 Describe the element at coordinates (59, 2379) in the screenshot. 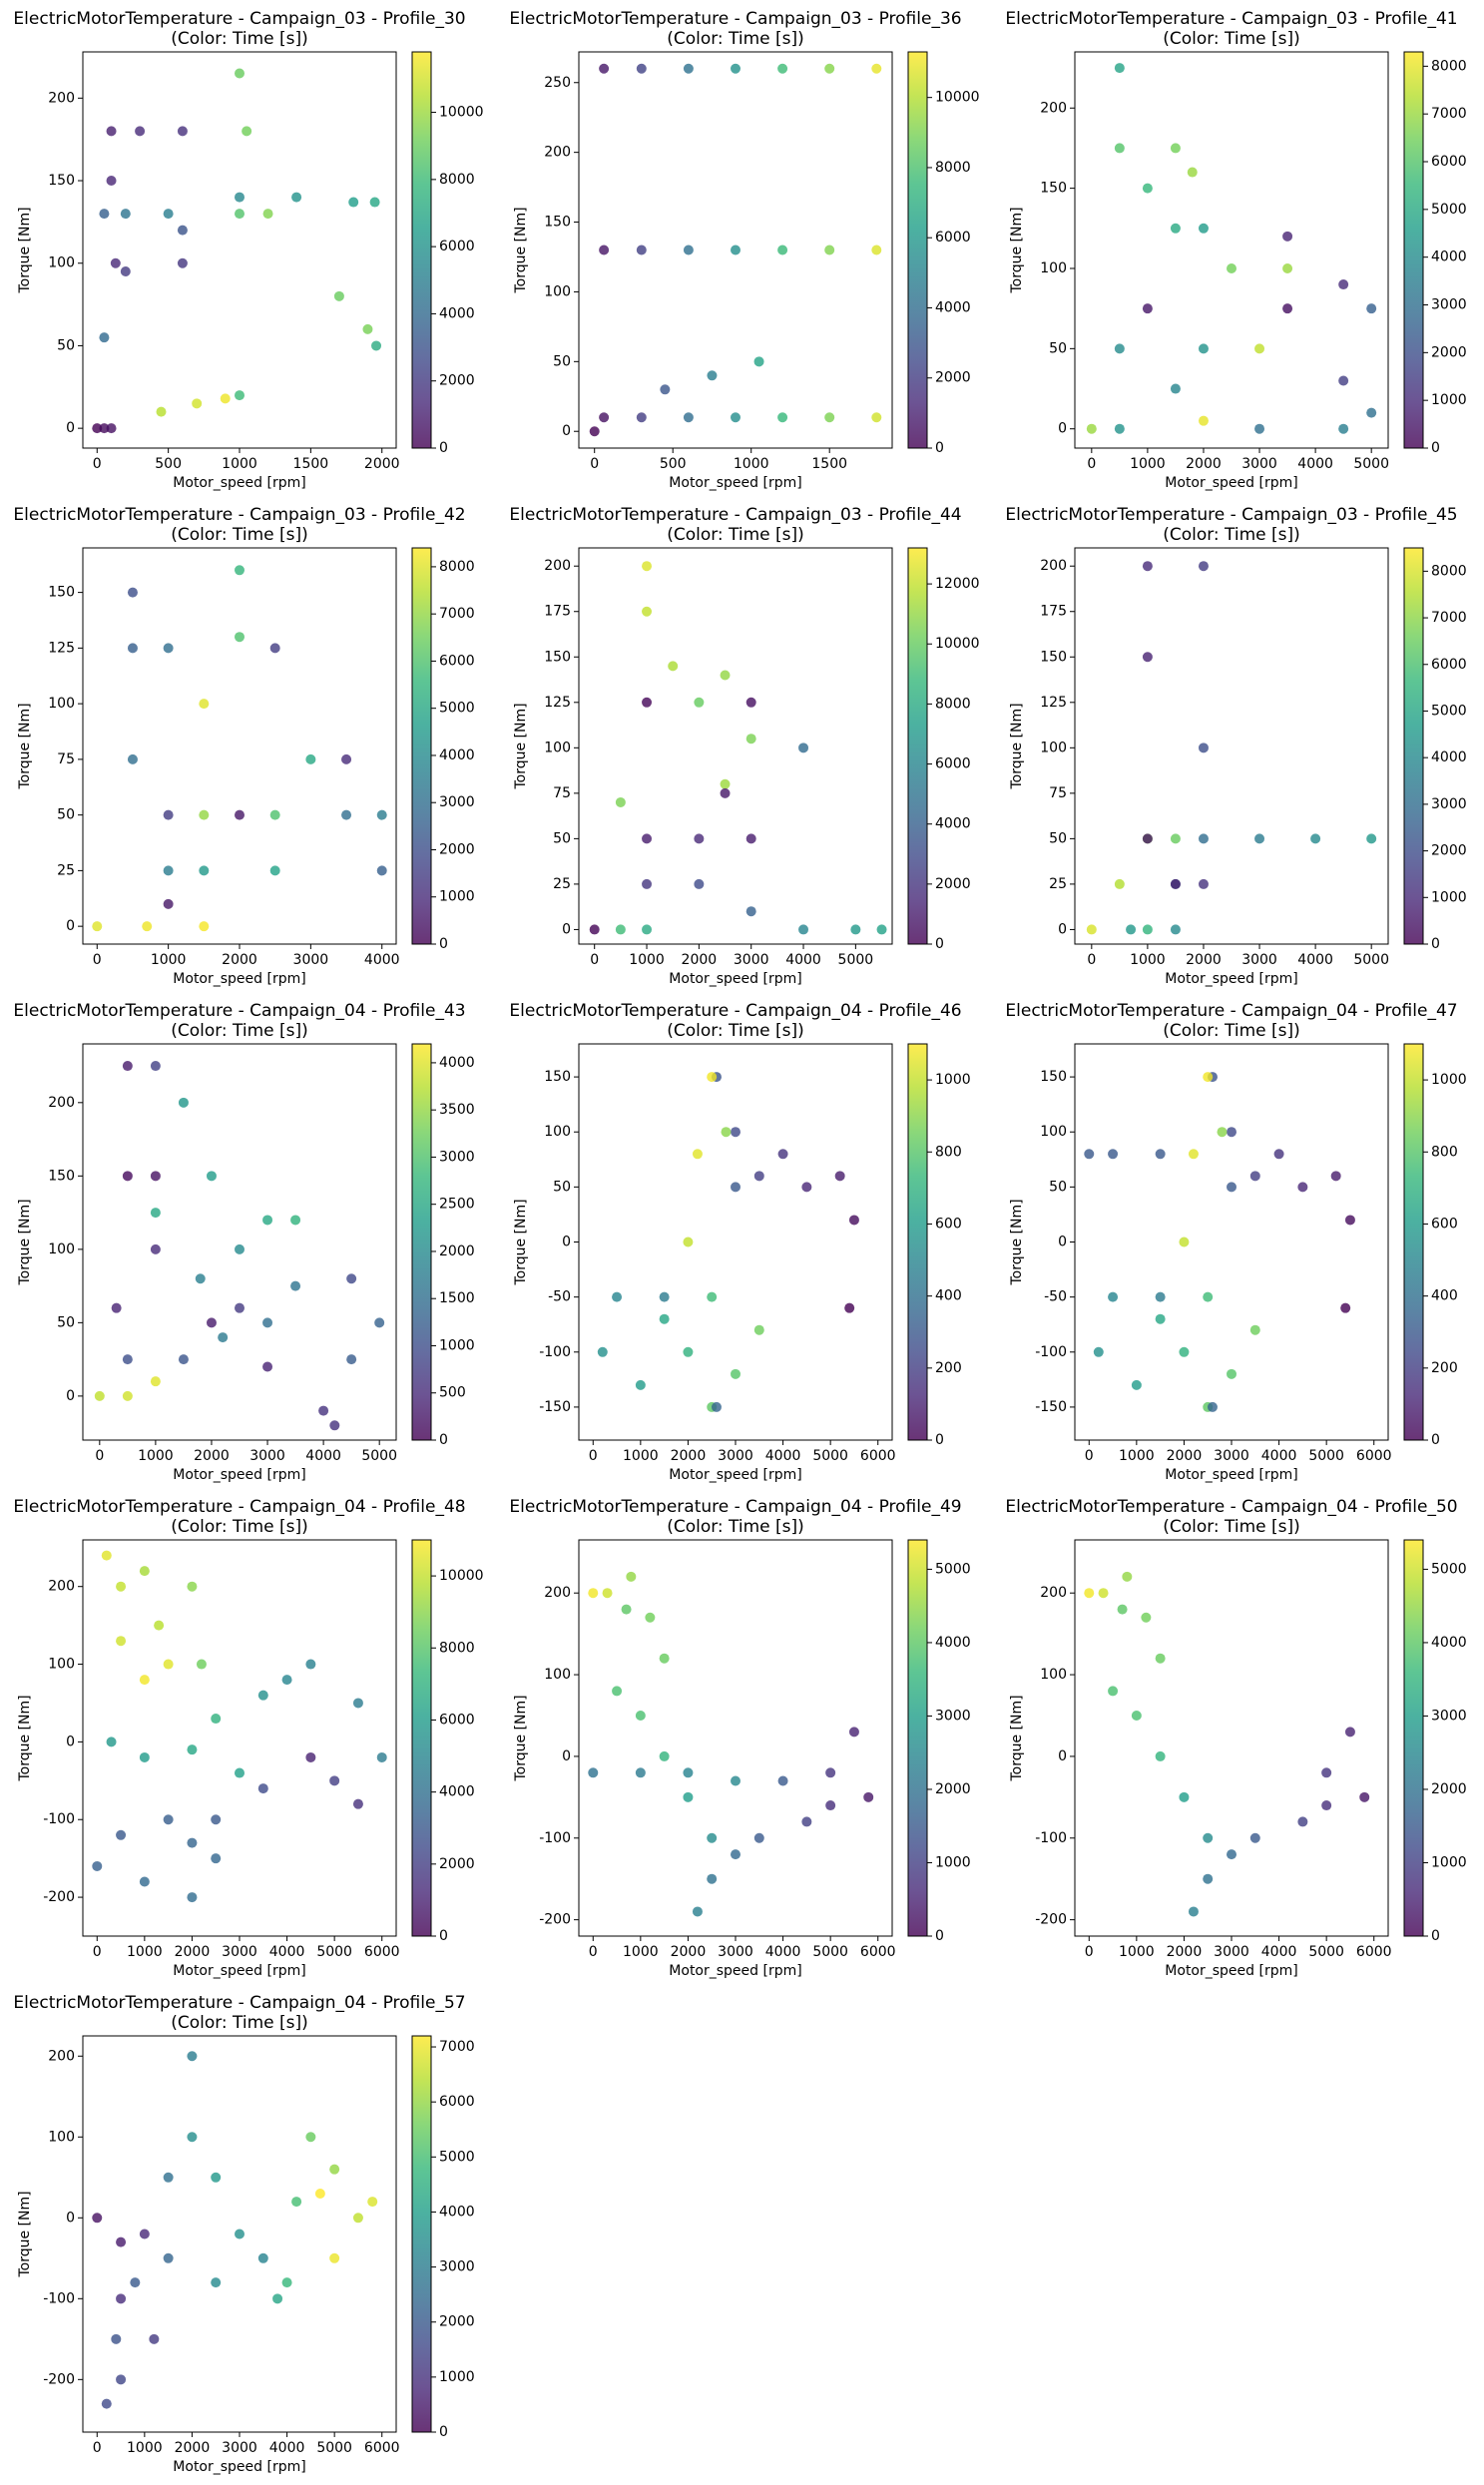

I see `y-tick-label: -200` at that location.